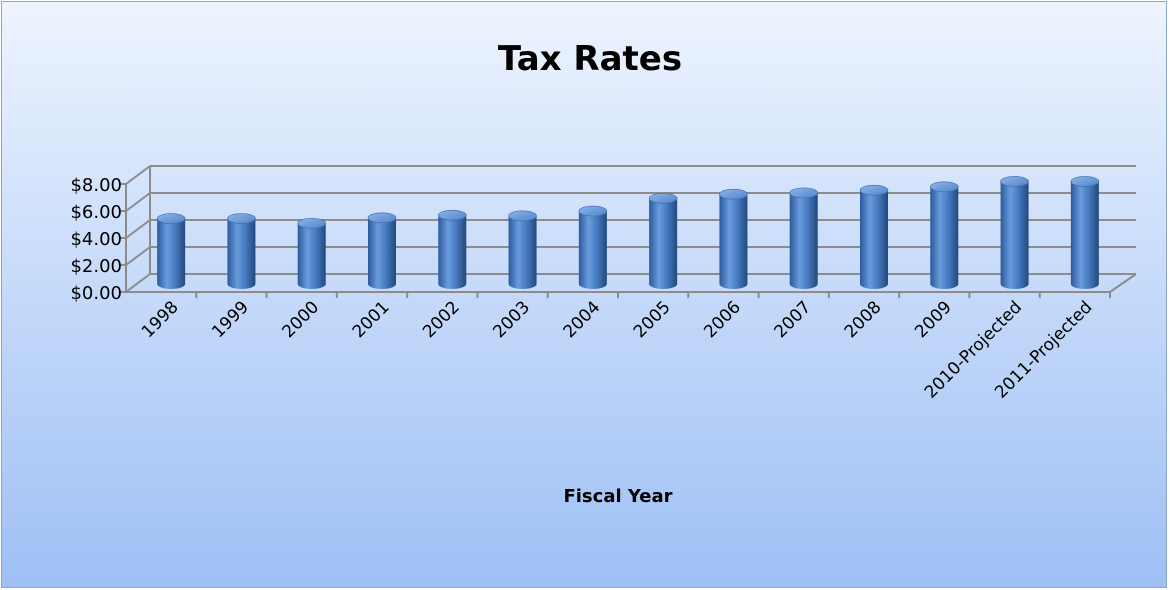 The image size is (1170, 590). I want to click on x-tick-label: 2008, so click(863, 319).